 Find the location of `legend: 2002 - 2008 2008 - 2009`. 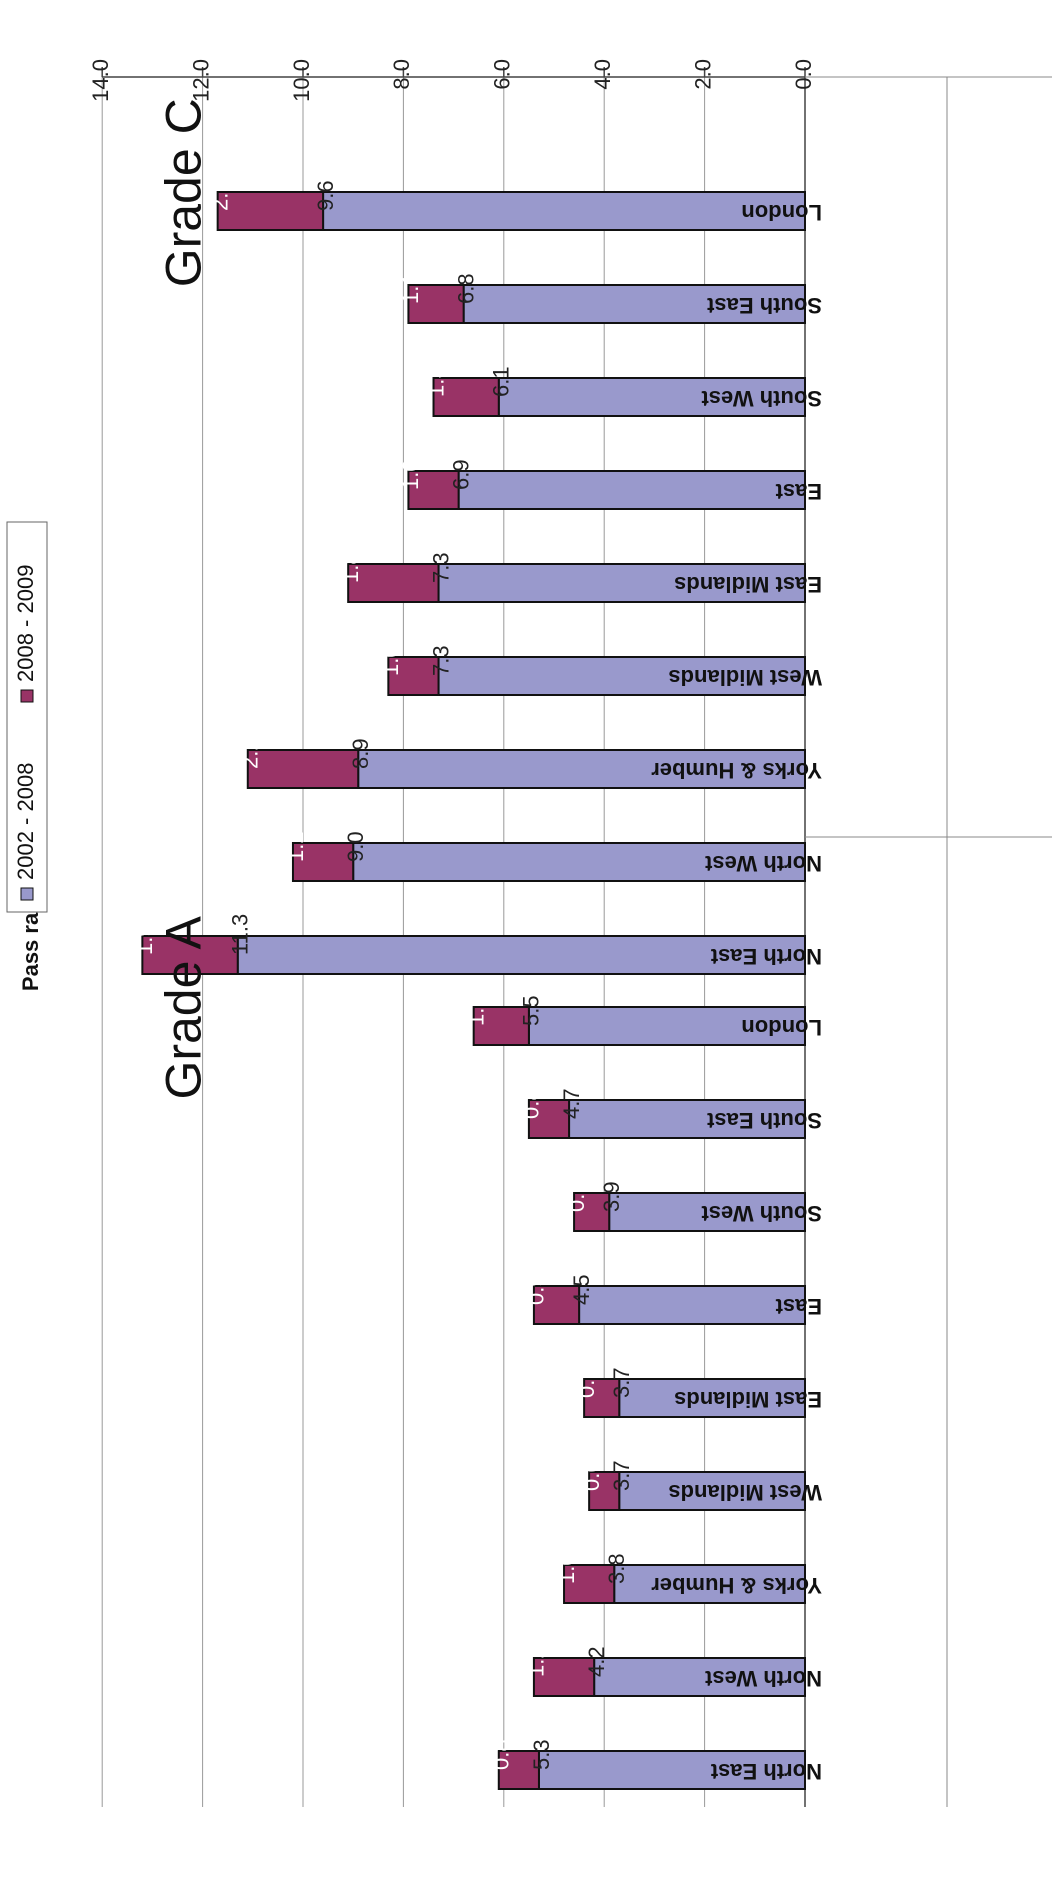

legend: 2002 - 2008 2008 - 2009 is located at coordinates (27, 717).